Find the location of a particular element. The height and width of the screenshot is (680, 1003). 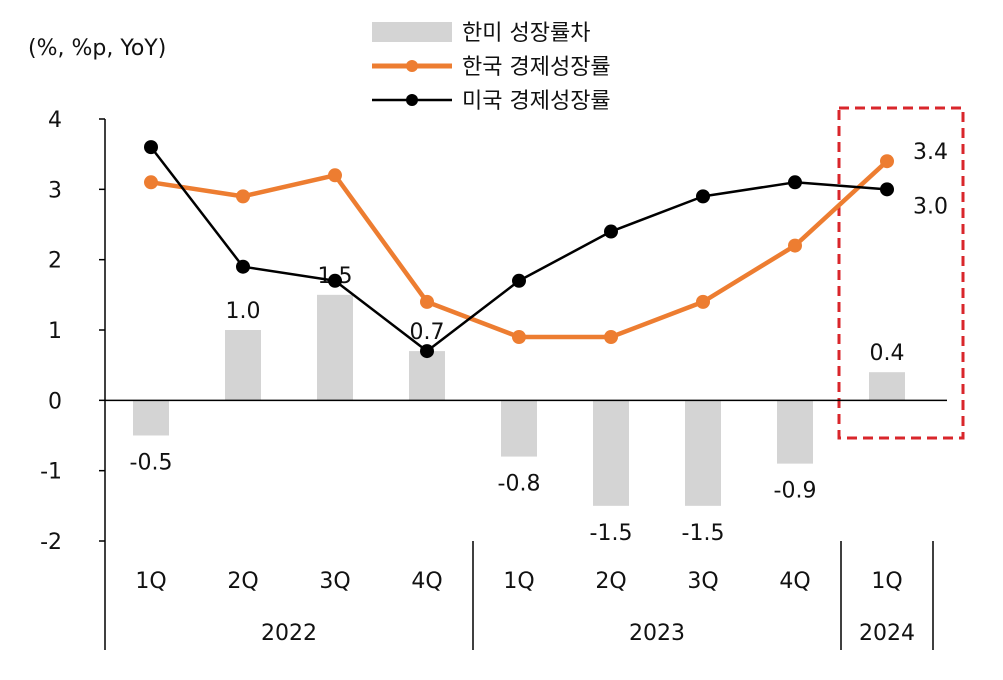

y-tick-label: 2 is located at coordinates (55, 261).